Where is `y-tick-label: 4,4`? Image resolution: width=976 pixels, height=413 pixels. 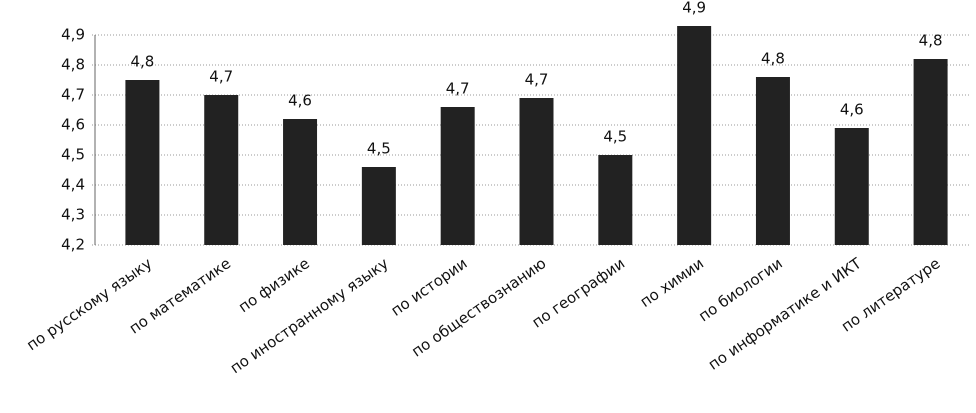
y-tick-label: 4,4 is located at coordinates (73, 185).